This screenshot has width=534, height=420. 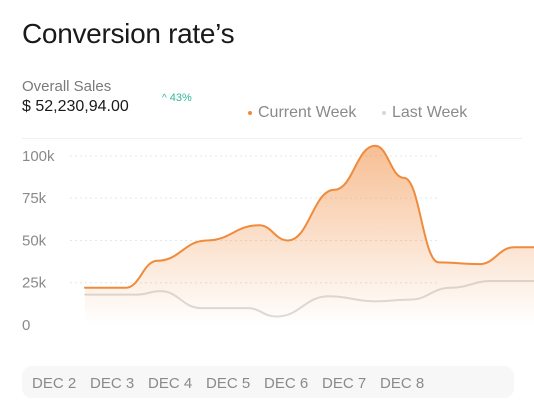 I want to click on x-tick-label: DEC 5, so click(x=228, y=383).